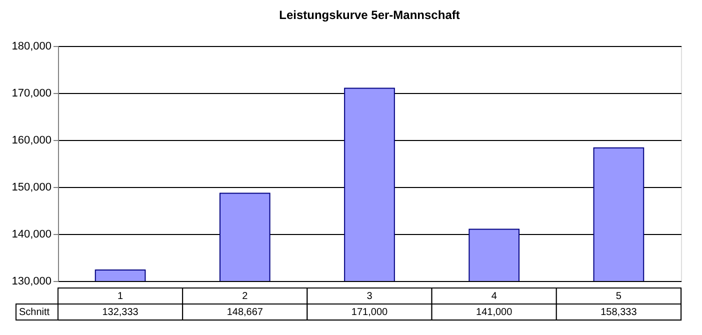 This screenshot has height=335, width=702. What do you see at coordinates (32, 140) in the screenshot?
I see `y-tick-label: 160,000` at bounding box center [32, 140].